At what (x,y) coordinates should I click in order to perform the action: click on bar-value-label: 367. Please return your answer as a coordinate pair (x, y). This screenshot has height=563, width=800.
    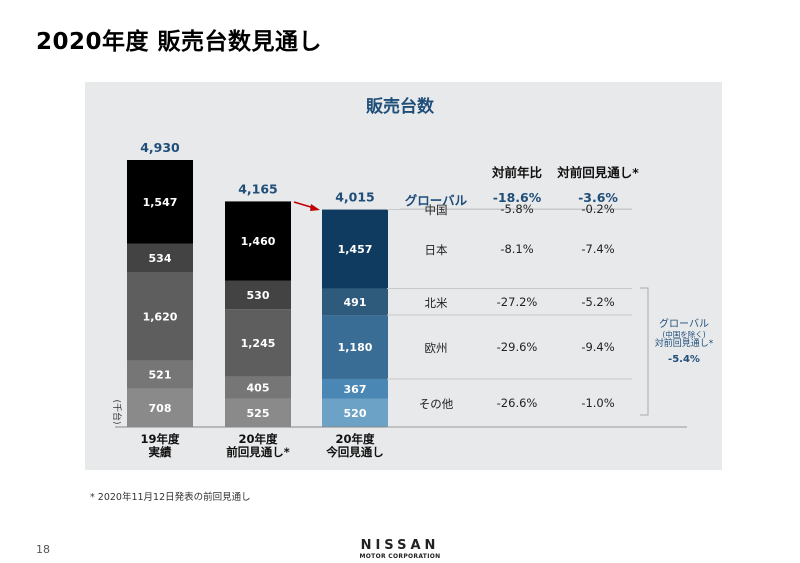
    Looking at the image, I should click on (355, 389).